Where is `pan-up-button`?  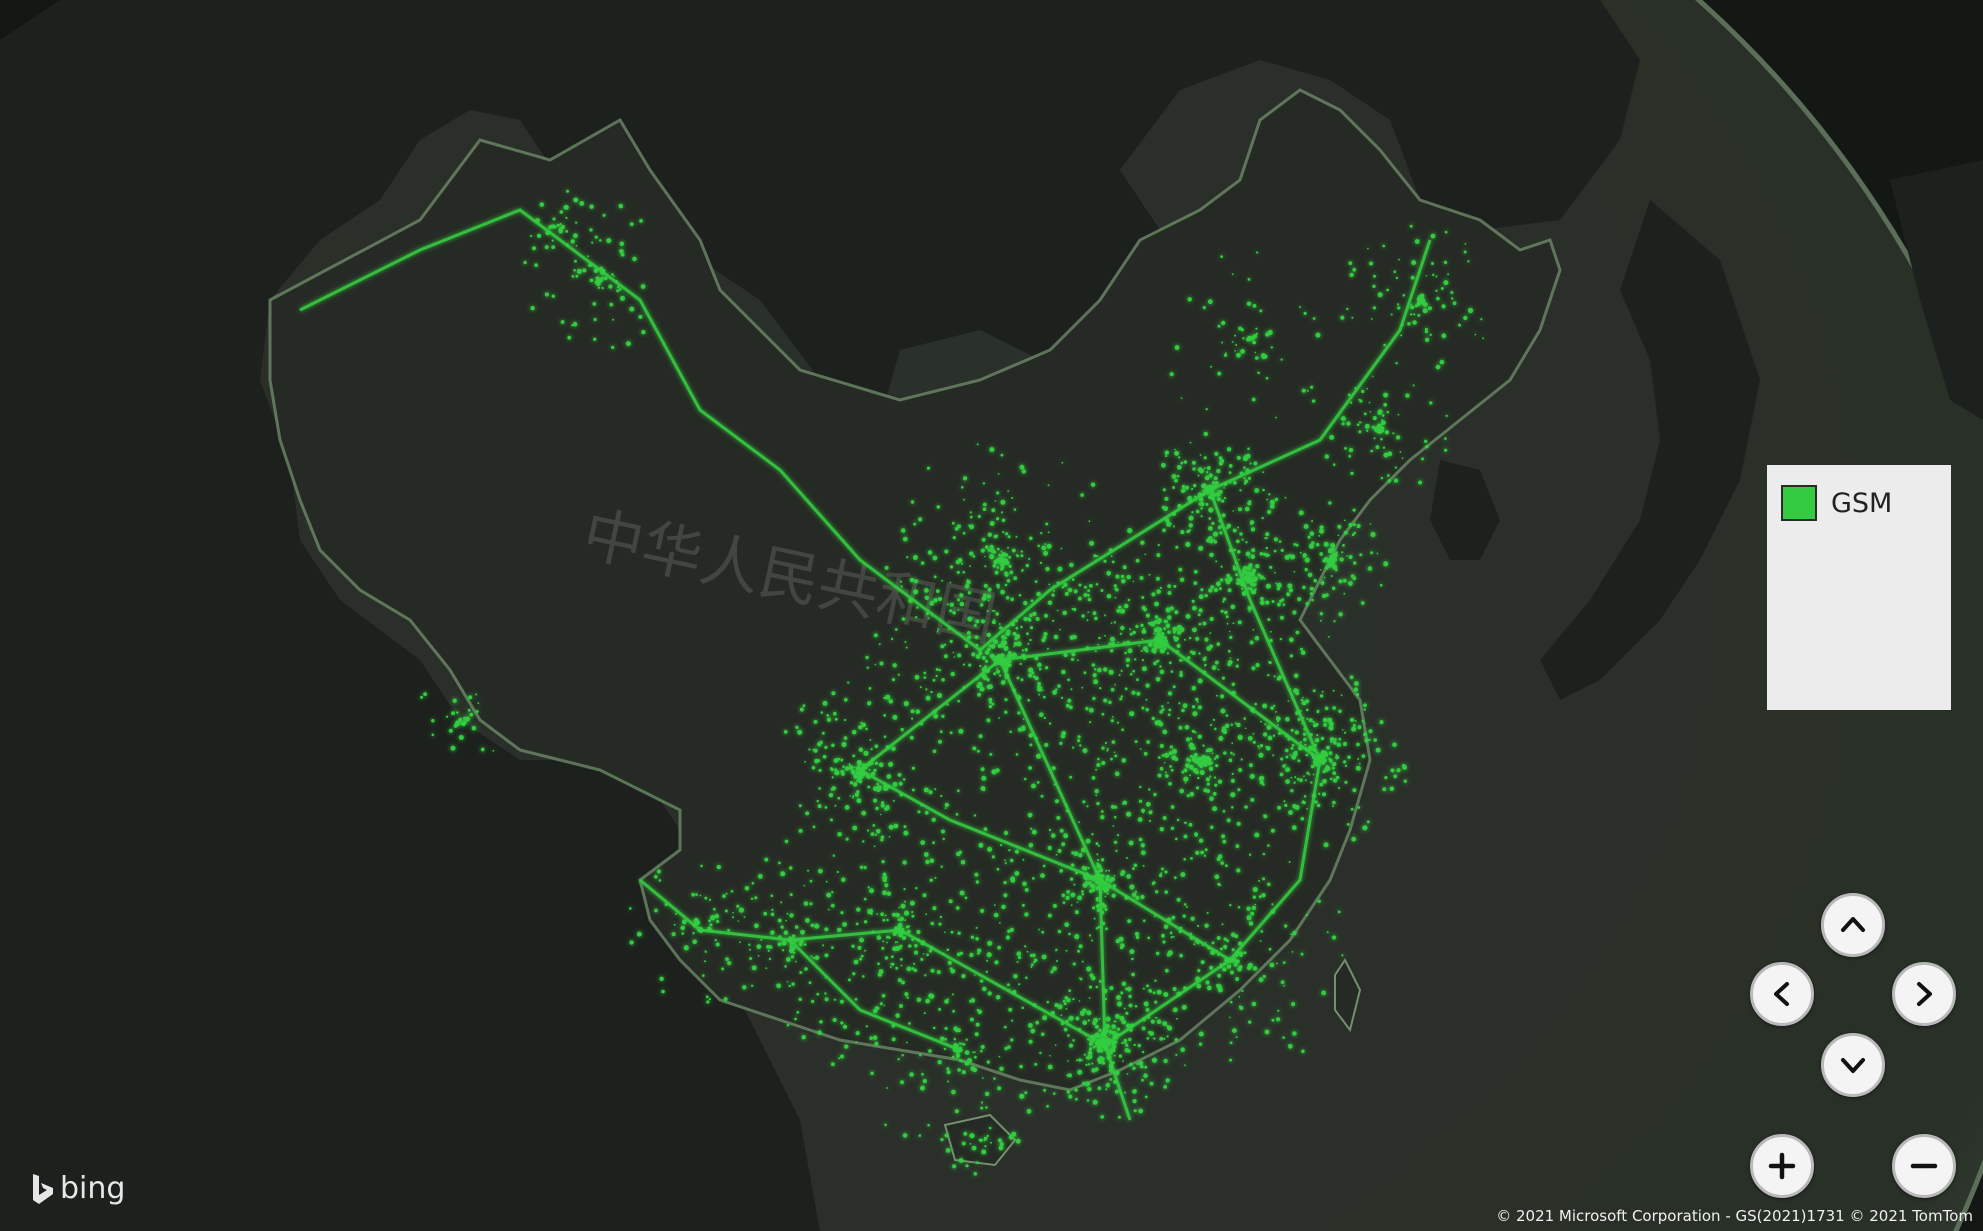 pan-up-button is located at coordinates (1853, 925).